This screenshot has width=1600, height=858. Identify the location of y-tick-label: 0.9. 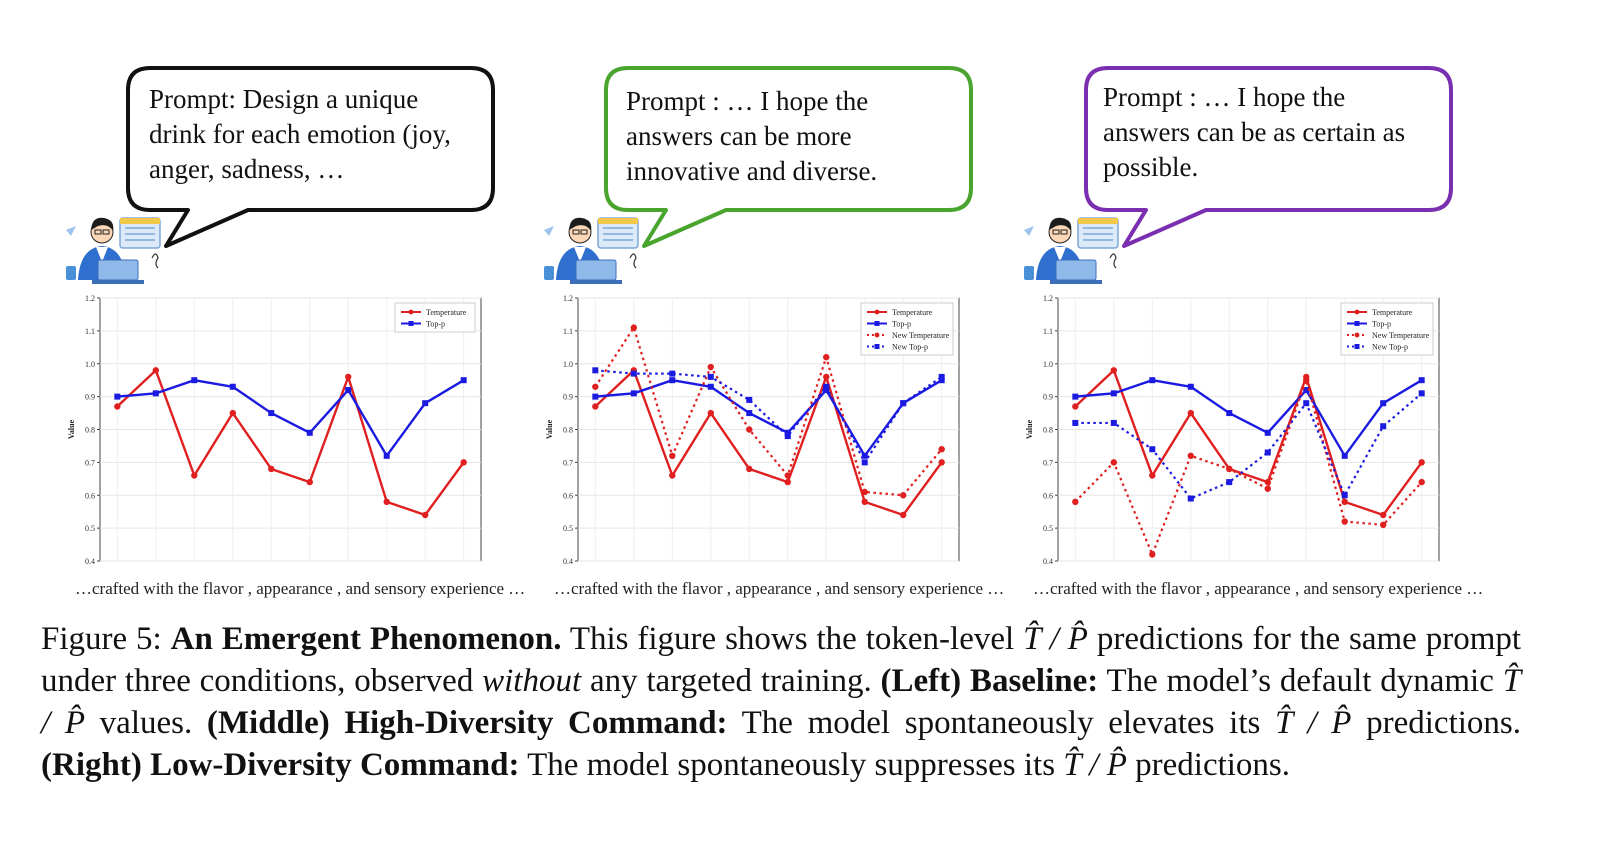
(90, 397).